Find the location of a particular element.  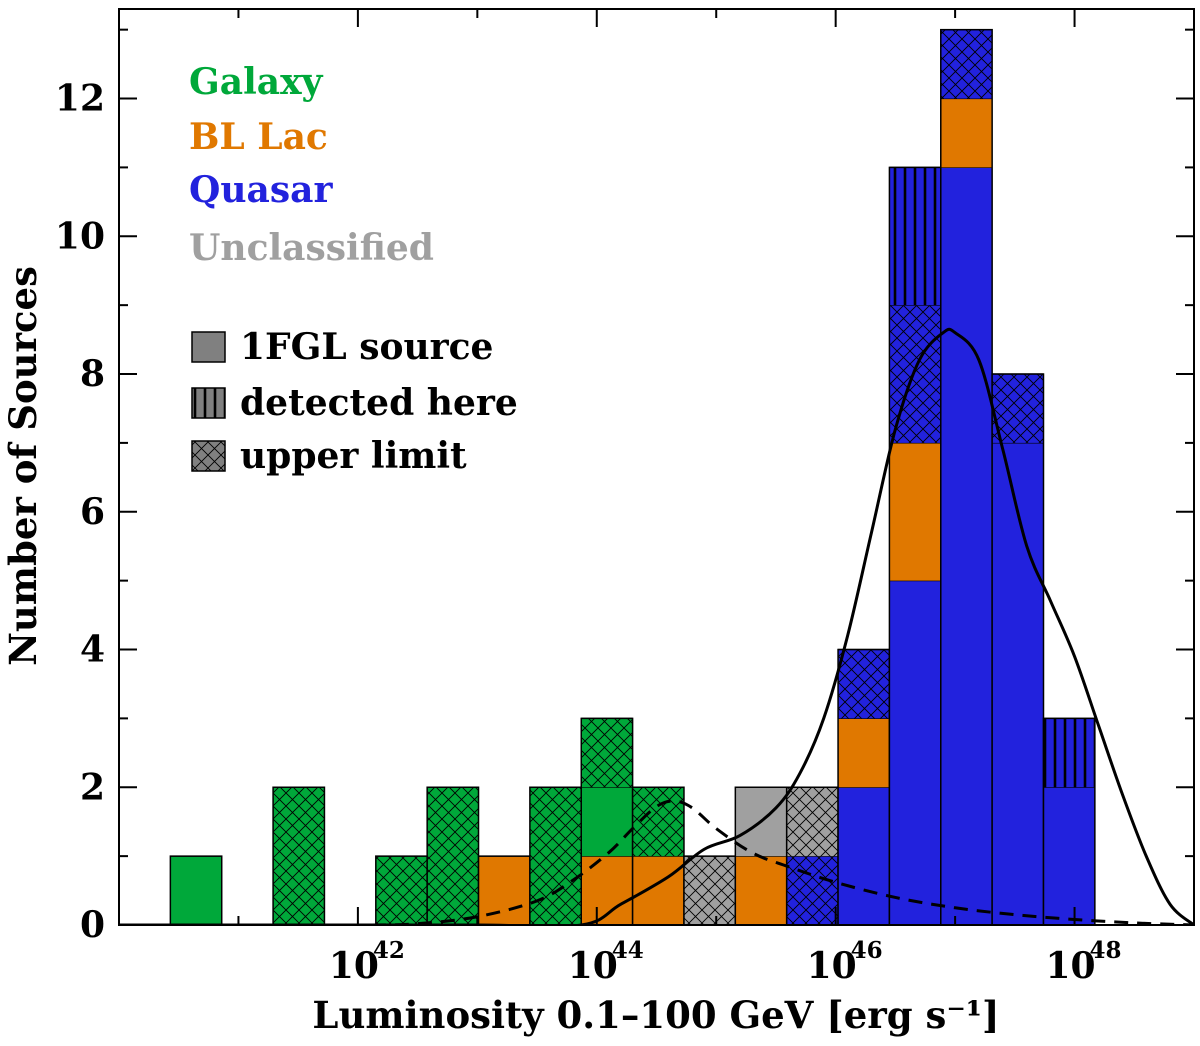

x-tick-label-exp-44: 44 is located at coordinates (628, 950).